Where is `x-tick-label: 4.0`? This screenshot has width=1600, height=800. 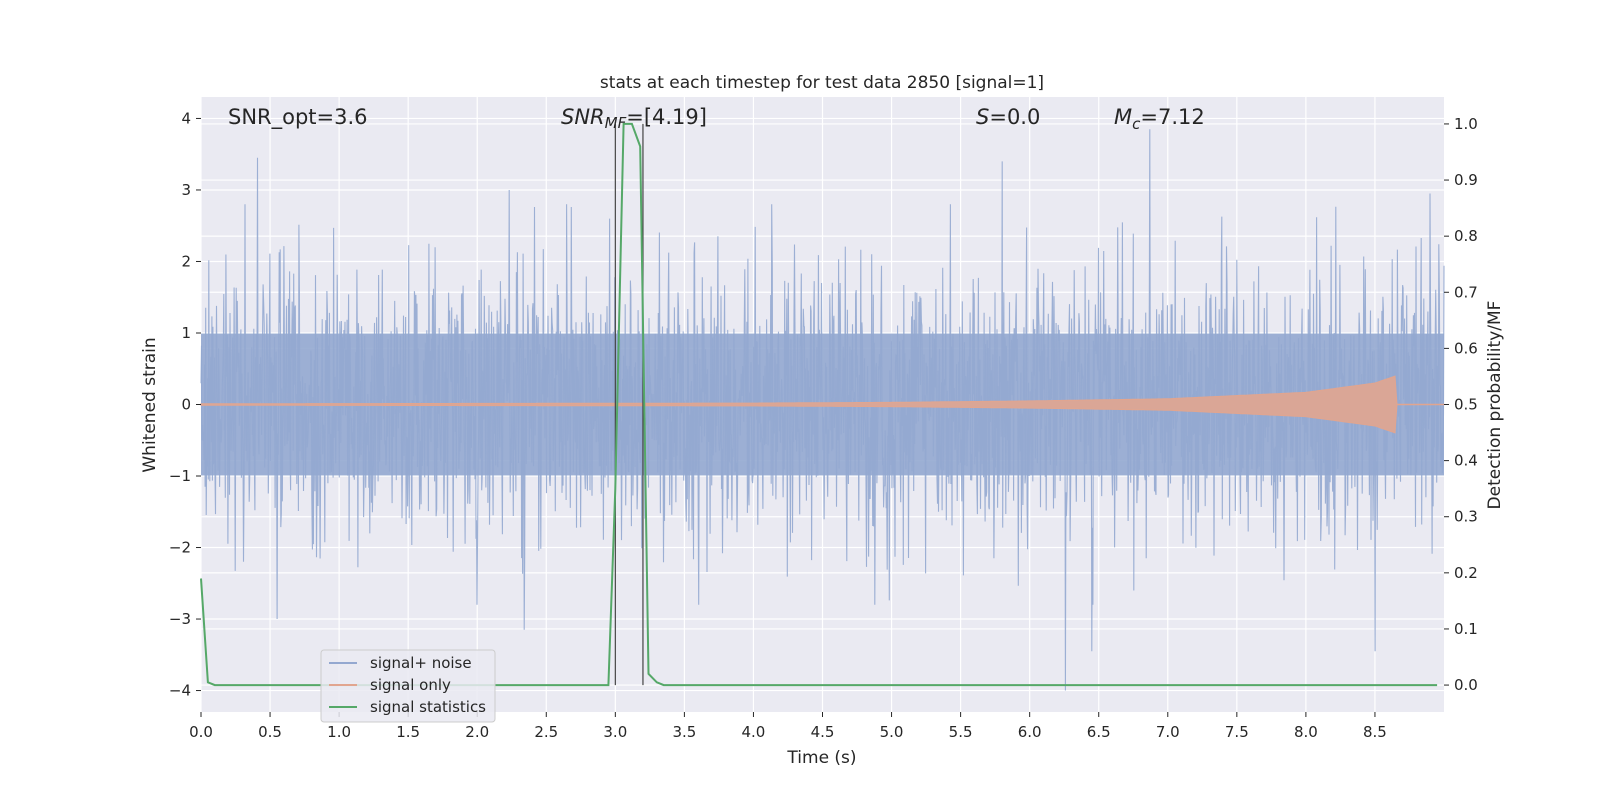
x-tick-label: 4.0 is located at coordinates (754, 732).